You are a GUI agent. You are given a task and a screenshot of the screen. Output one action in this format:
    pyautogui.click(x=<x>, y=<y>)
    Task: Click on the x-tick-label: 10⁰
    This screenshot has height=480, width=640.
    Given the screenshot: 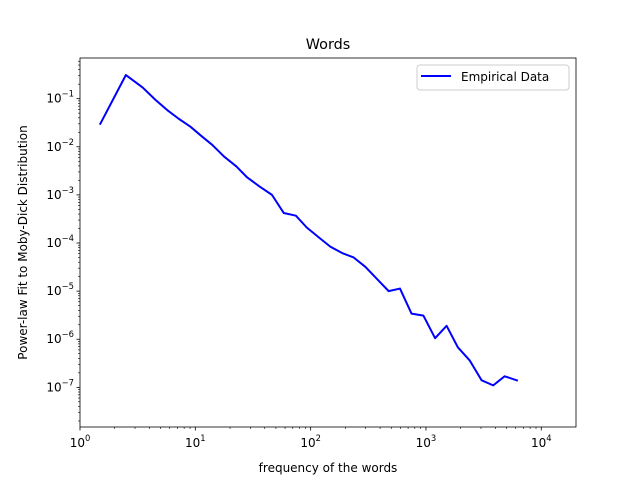 What is the action you would take?
    pyautogui.click(x=80, y=441)
    